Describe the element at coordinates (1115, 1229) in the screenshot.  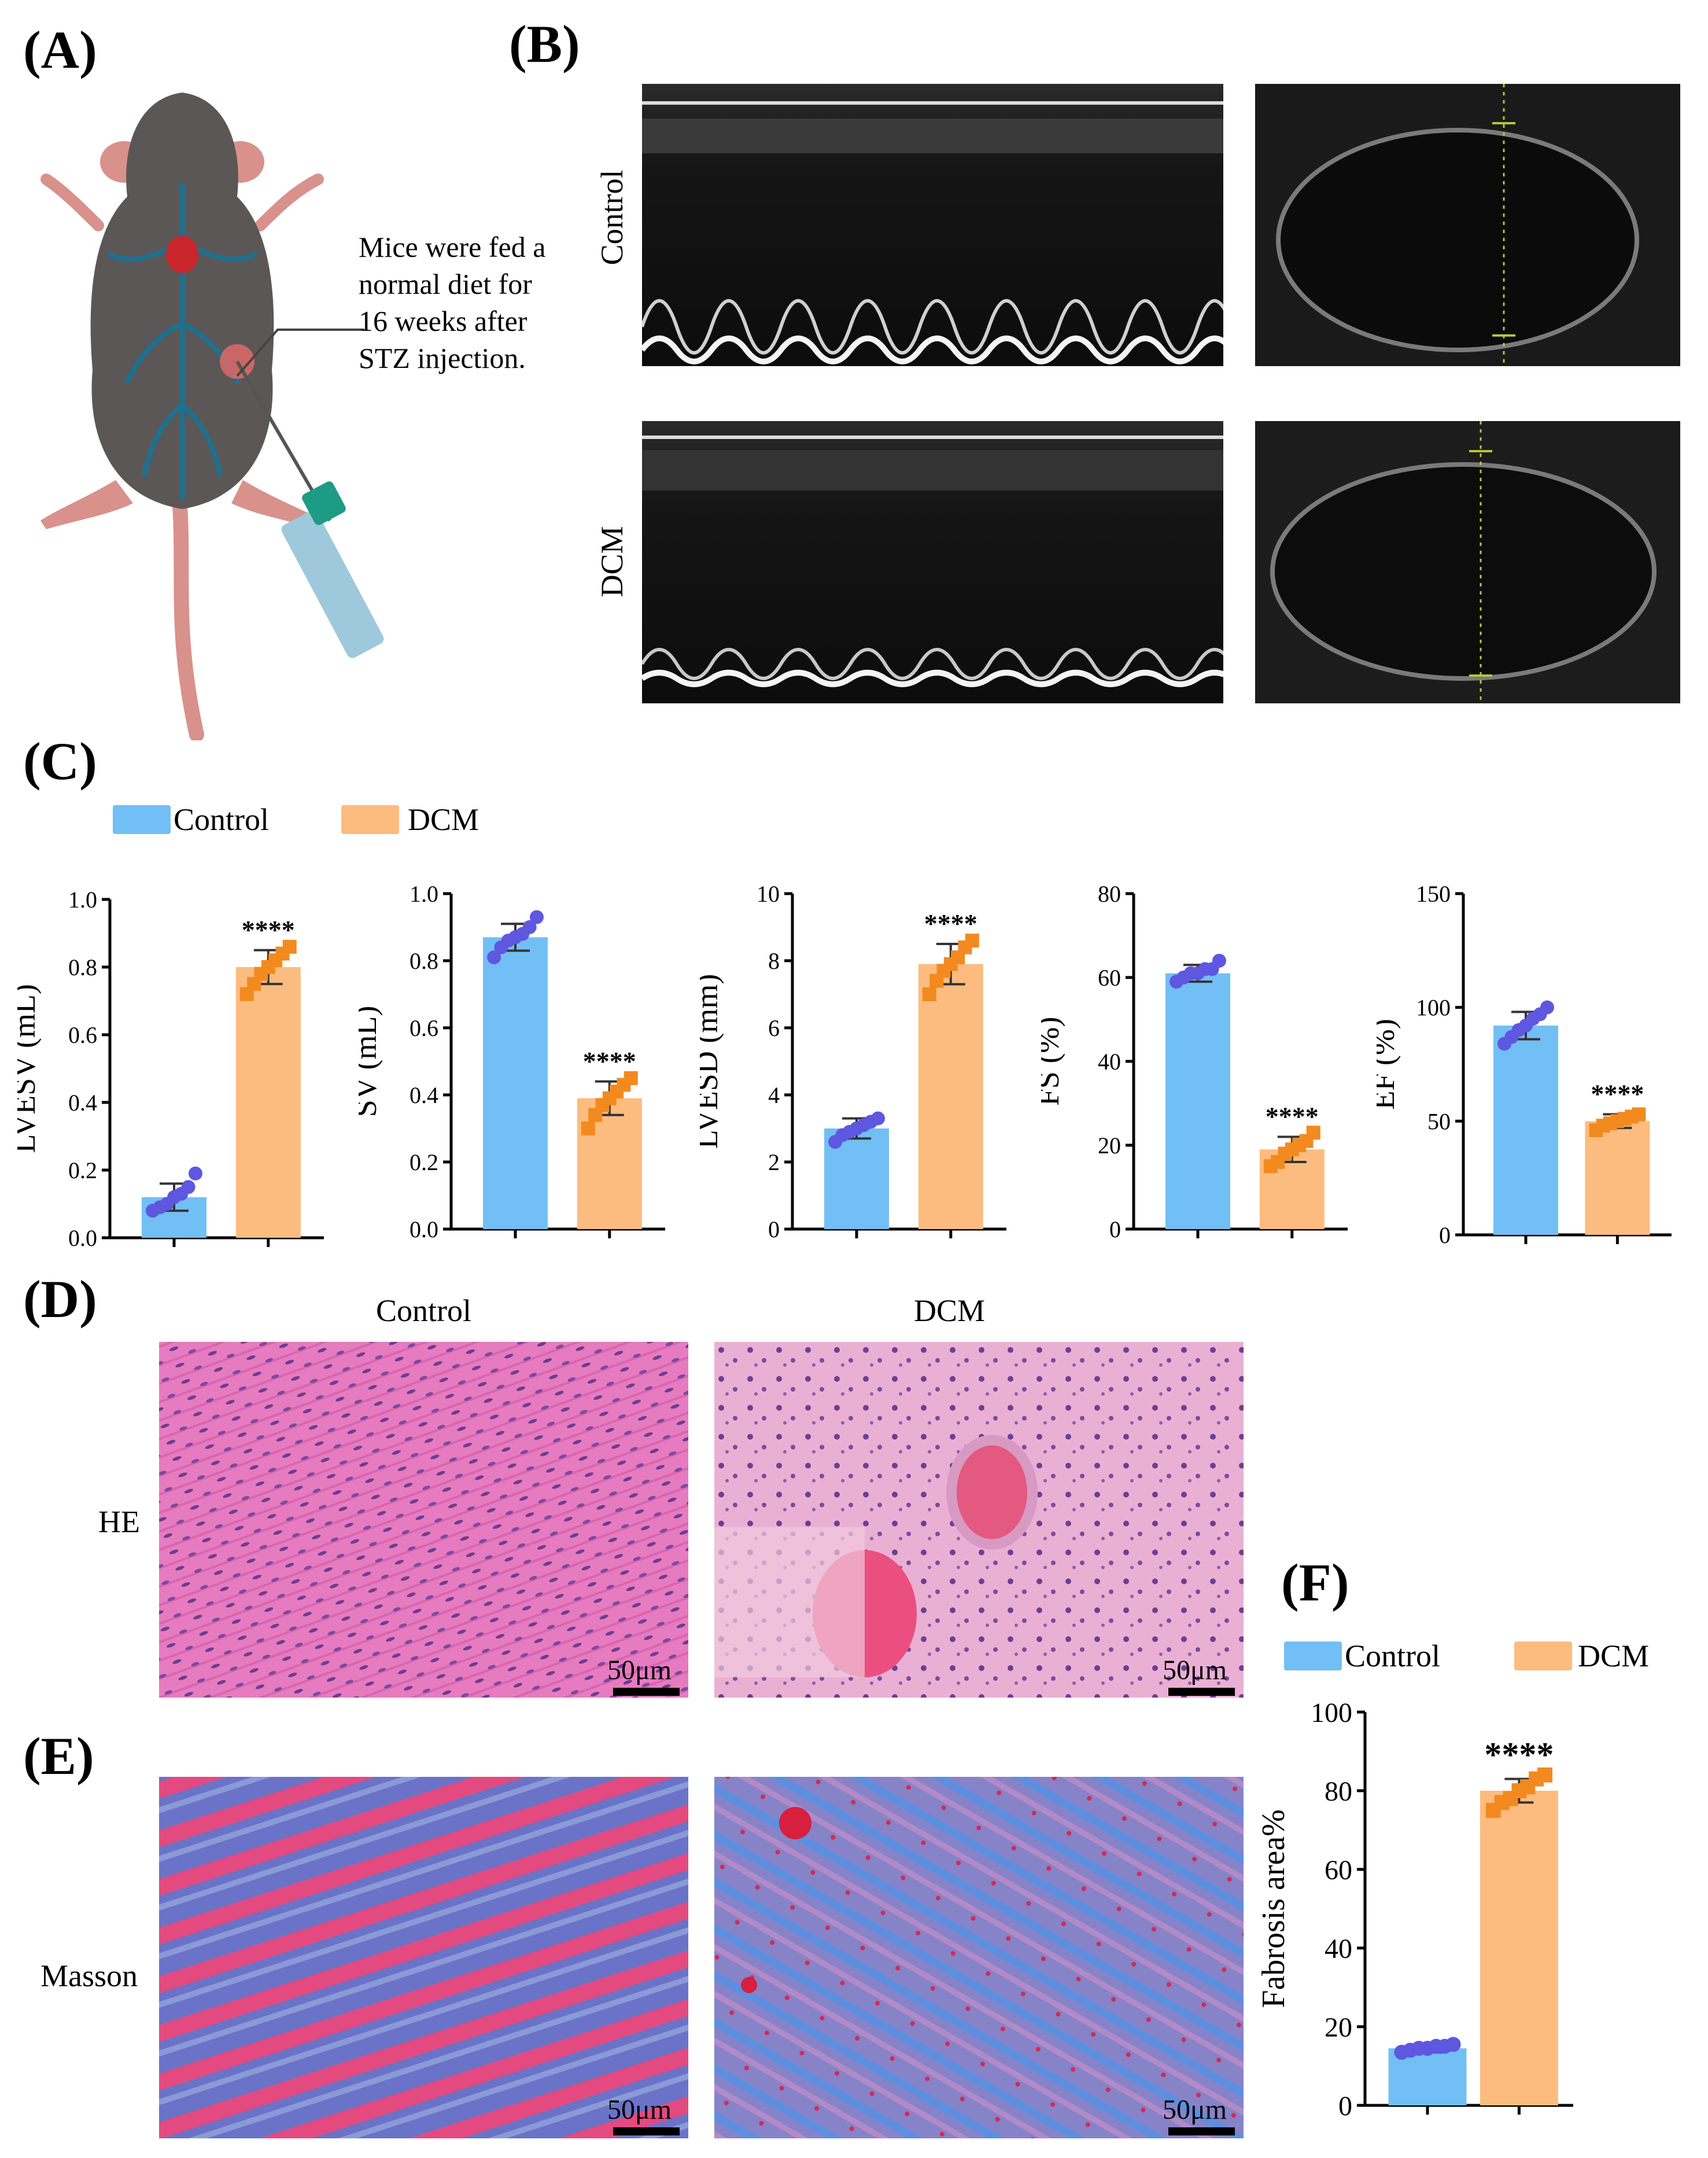
I see `chart3-ytick-label-0: 0` at that location.